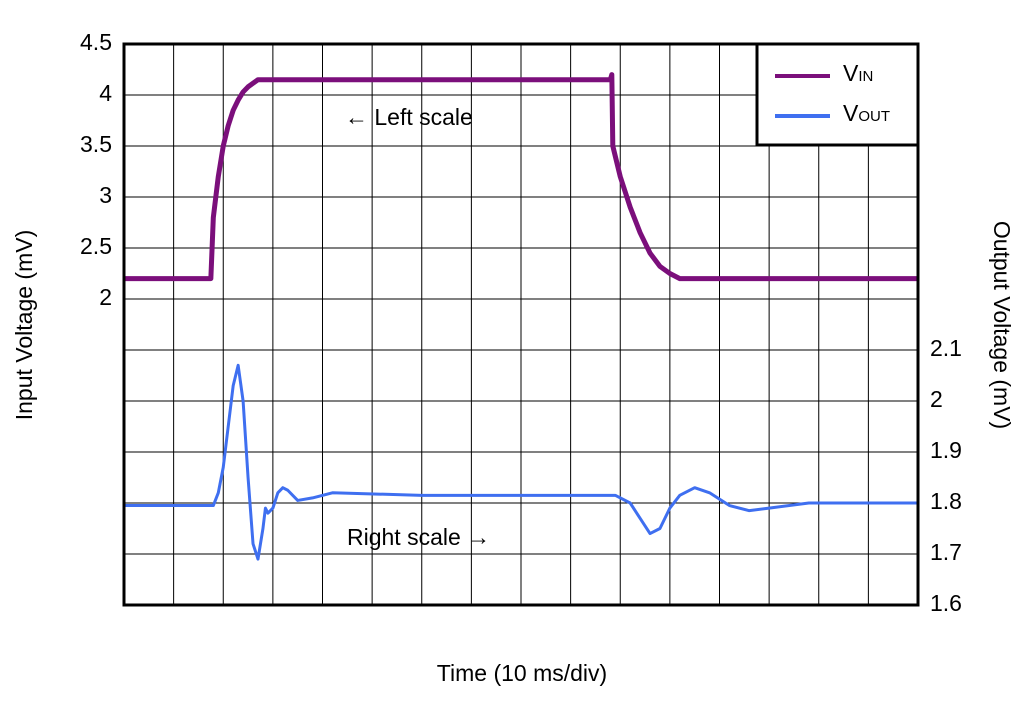 This screenshot has height=706, width=1030. I want to click on y-tick-label: 3.5, so click(96, 144).